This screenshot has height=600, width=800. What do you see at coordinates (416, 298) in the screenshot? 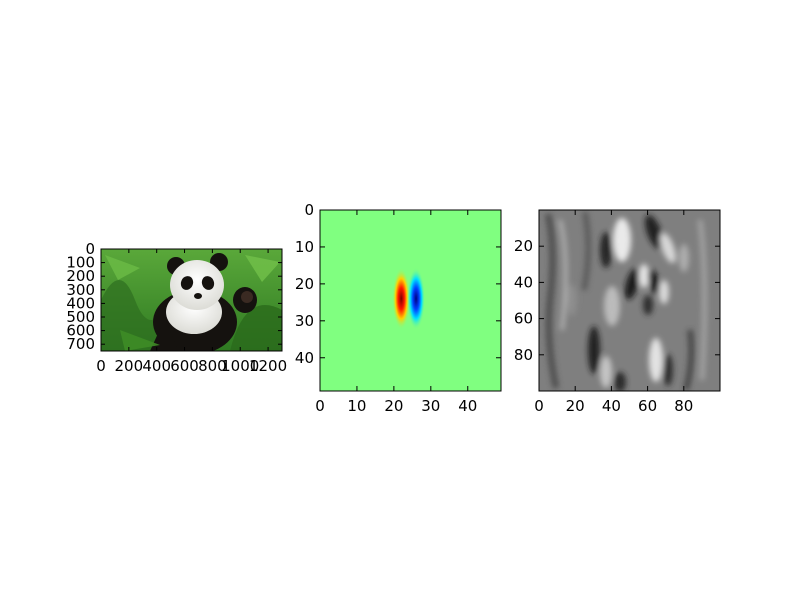
I see `gabor-negative-lobe` at bounding box center [416, 298].